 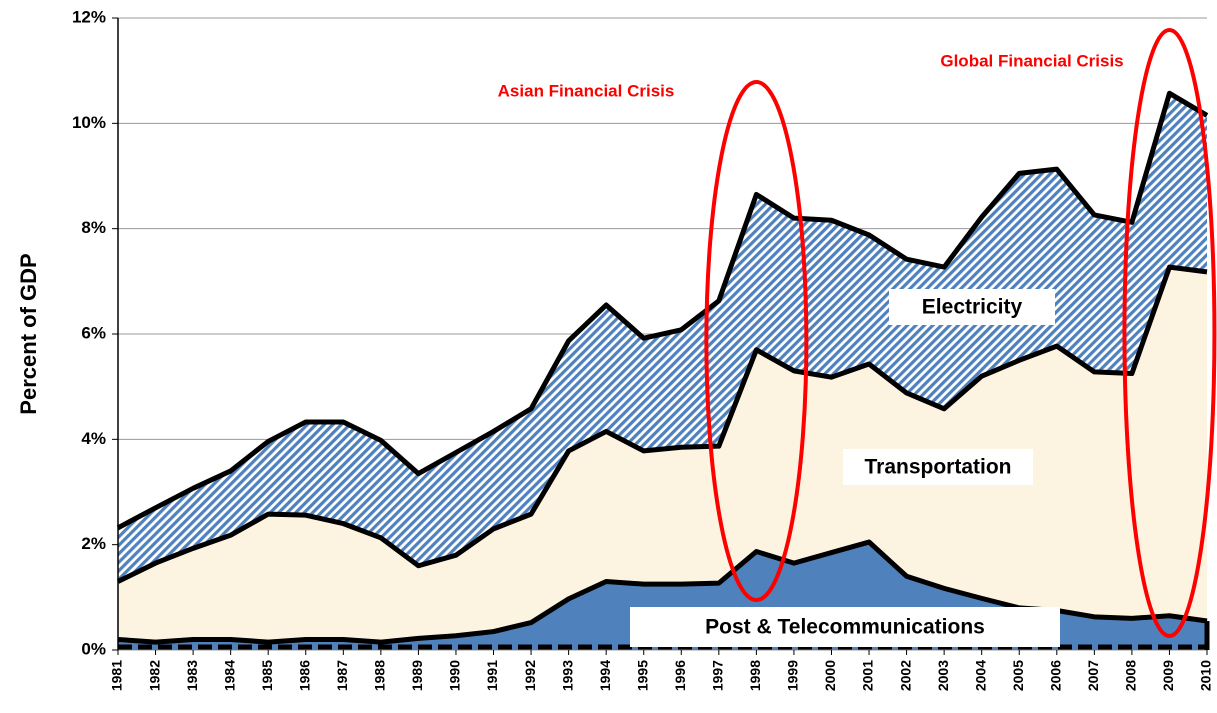 What do you see at coordinates (93, 332) in the screenshot?
I see `y-tick-label: 6%` at bounding box center [93, 332].